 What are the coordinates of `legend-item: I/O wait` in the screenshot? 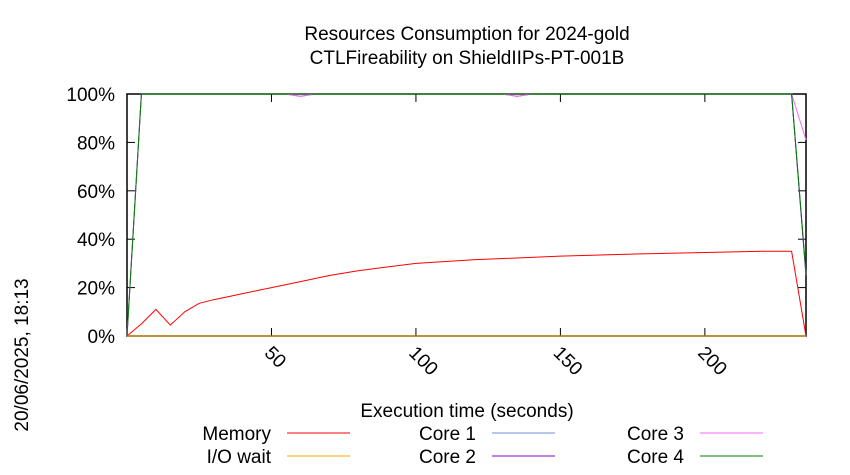 It's located at (278, 457).